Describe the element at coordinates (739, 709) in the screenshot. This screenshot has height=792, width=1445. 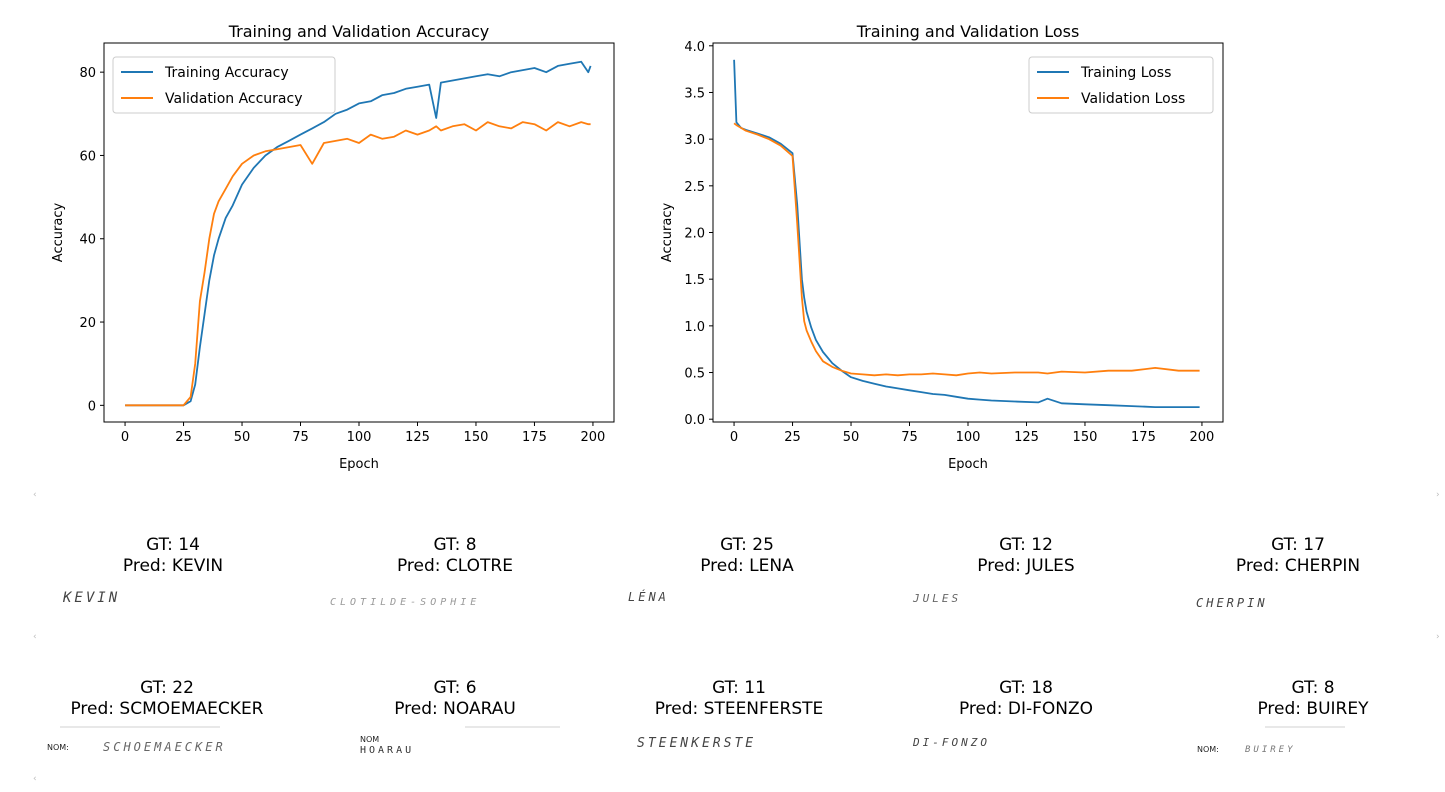
I see `prediction-label: Pred: STEENFERSTE` at that location.